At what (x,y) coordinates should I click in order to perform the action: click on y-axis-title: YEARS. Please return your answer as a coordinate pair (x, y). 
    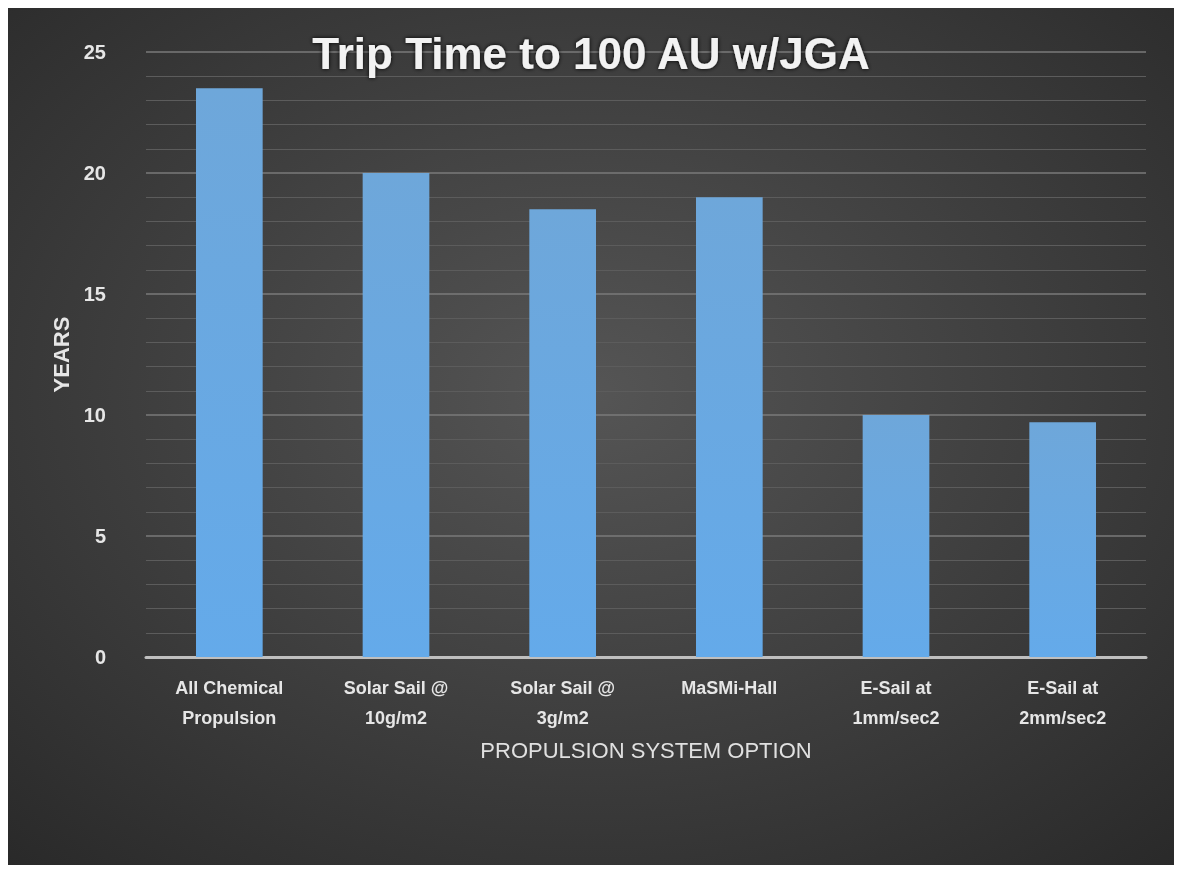
    Looking at the image, I should click on (62, 354).